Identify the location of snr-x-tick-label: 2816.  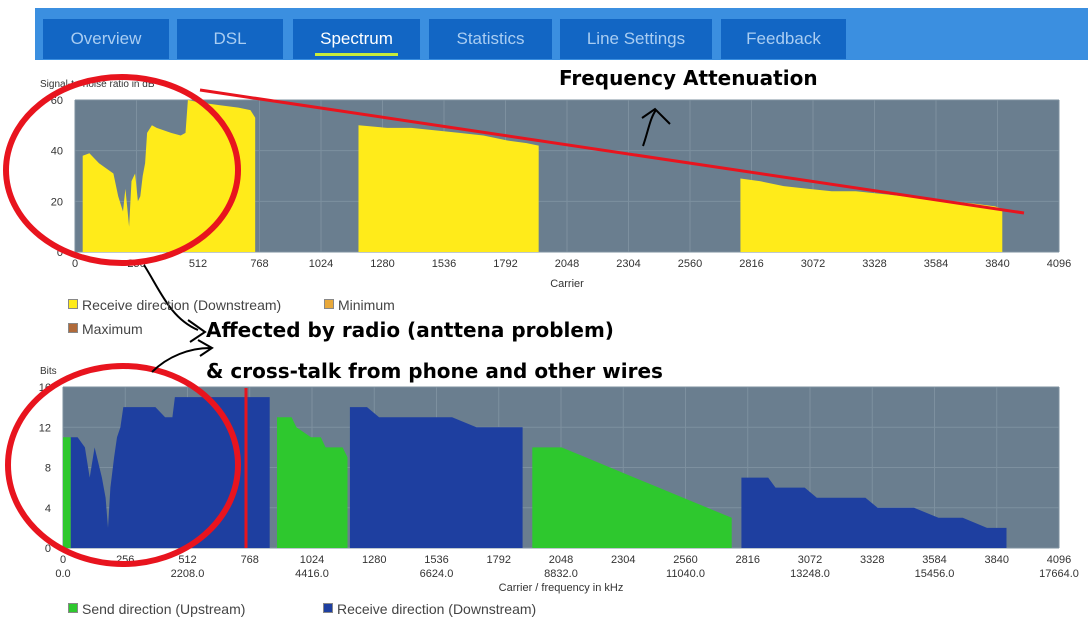
(751, 264).